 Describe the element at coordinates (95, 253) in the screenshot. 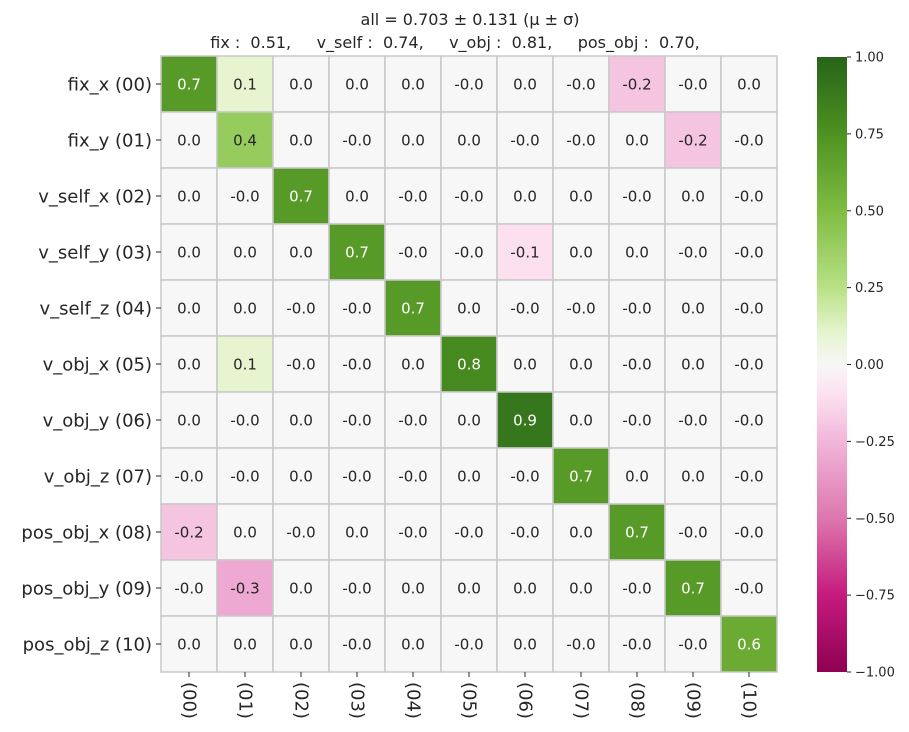

I see `row-label: v_self_y (03)` at that location.